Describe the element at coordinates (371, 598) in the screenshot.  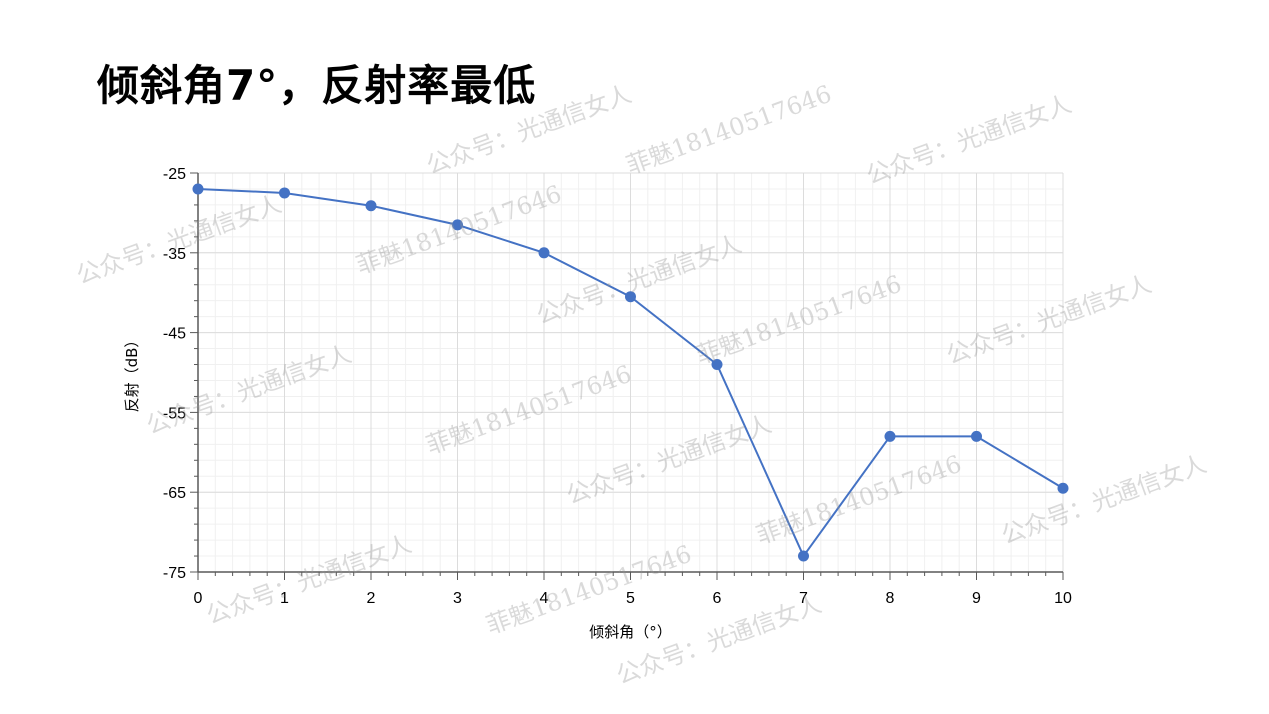
I see `x-tick-label: 2` at that location.